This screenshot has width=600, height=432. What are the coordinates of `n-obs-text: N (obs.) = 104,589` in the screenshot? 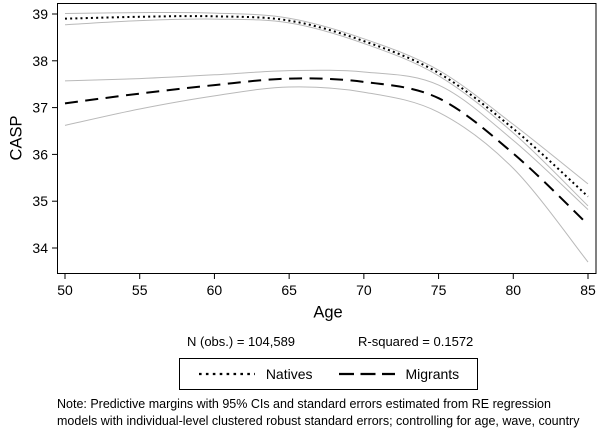 It's located at (241, 341).